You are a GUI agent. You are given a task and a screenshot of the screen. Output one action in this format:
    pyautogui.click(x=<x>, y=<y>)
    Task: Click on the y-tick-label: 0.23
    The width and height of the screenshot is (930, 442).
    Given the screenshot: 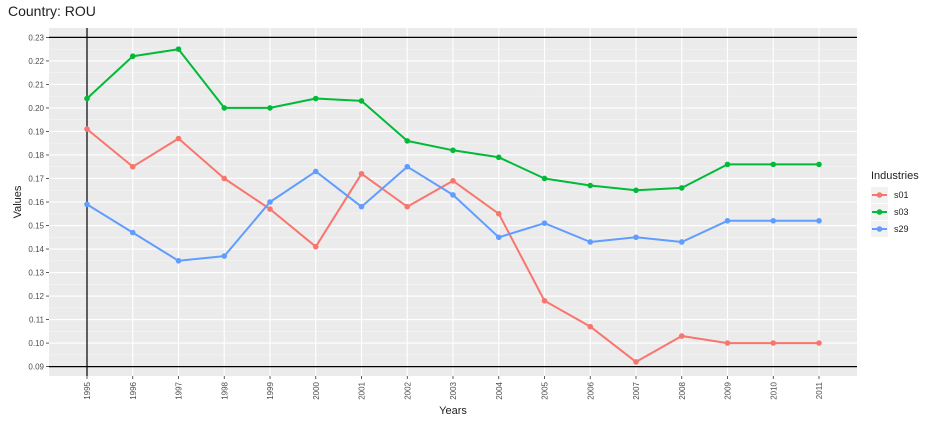 What is the action you would take?
    pyautogui.click(x=36, y=37)
    